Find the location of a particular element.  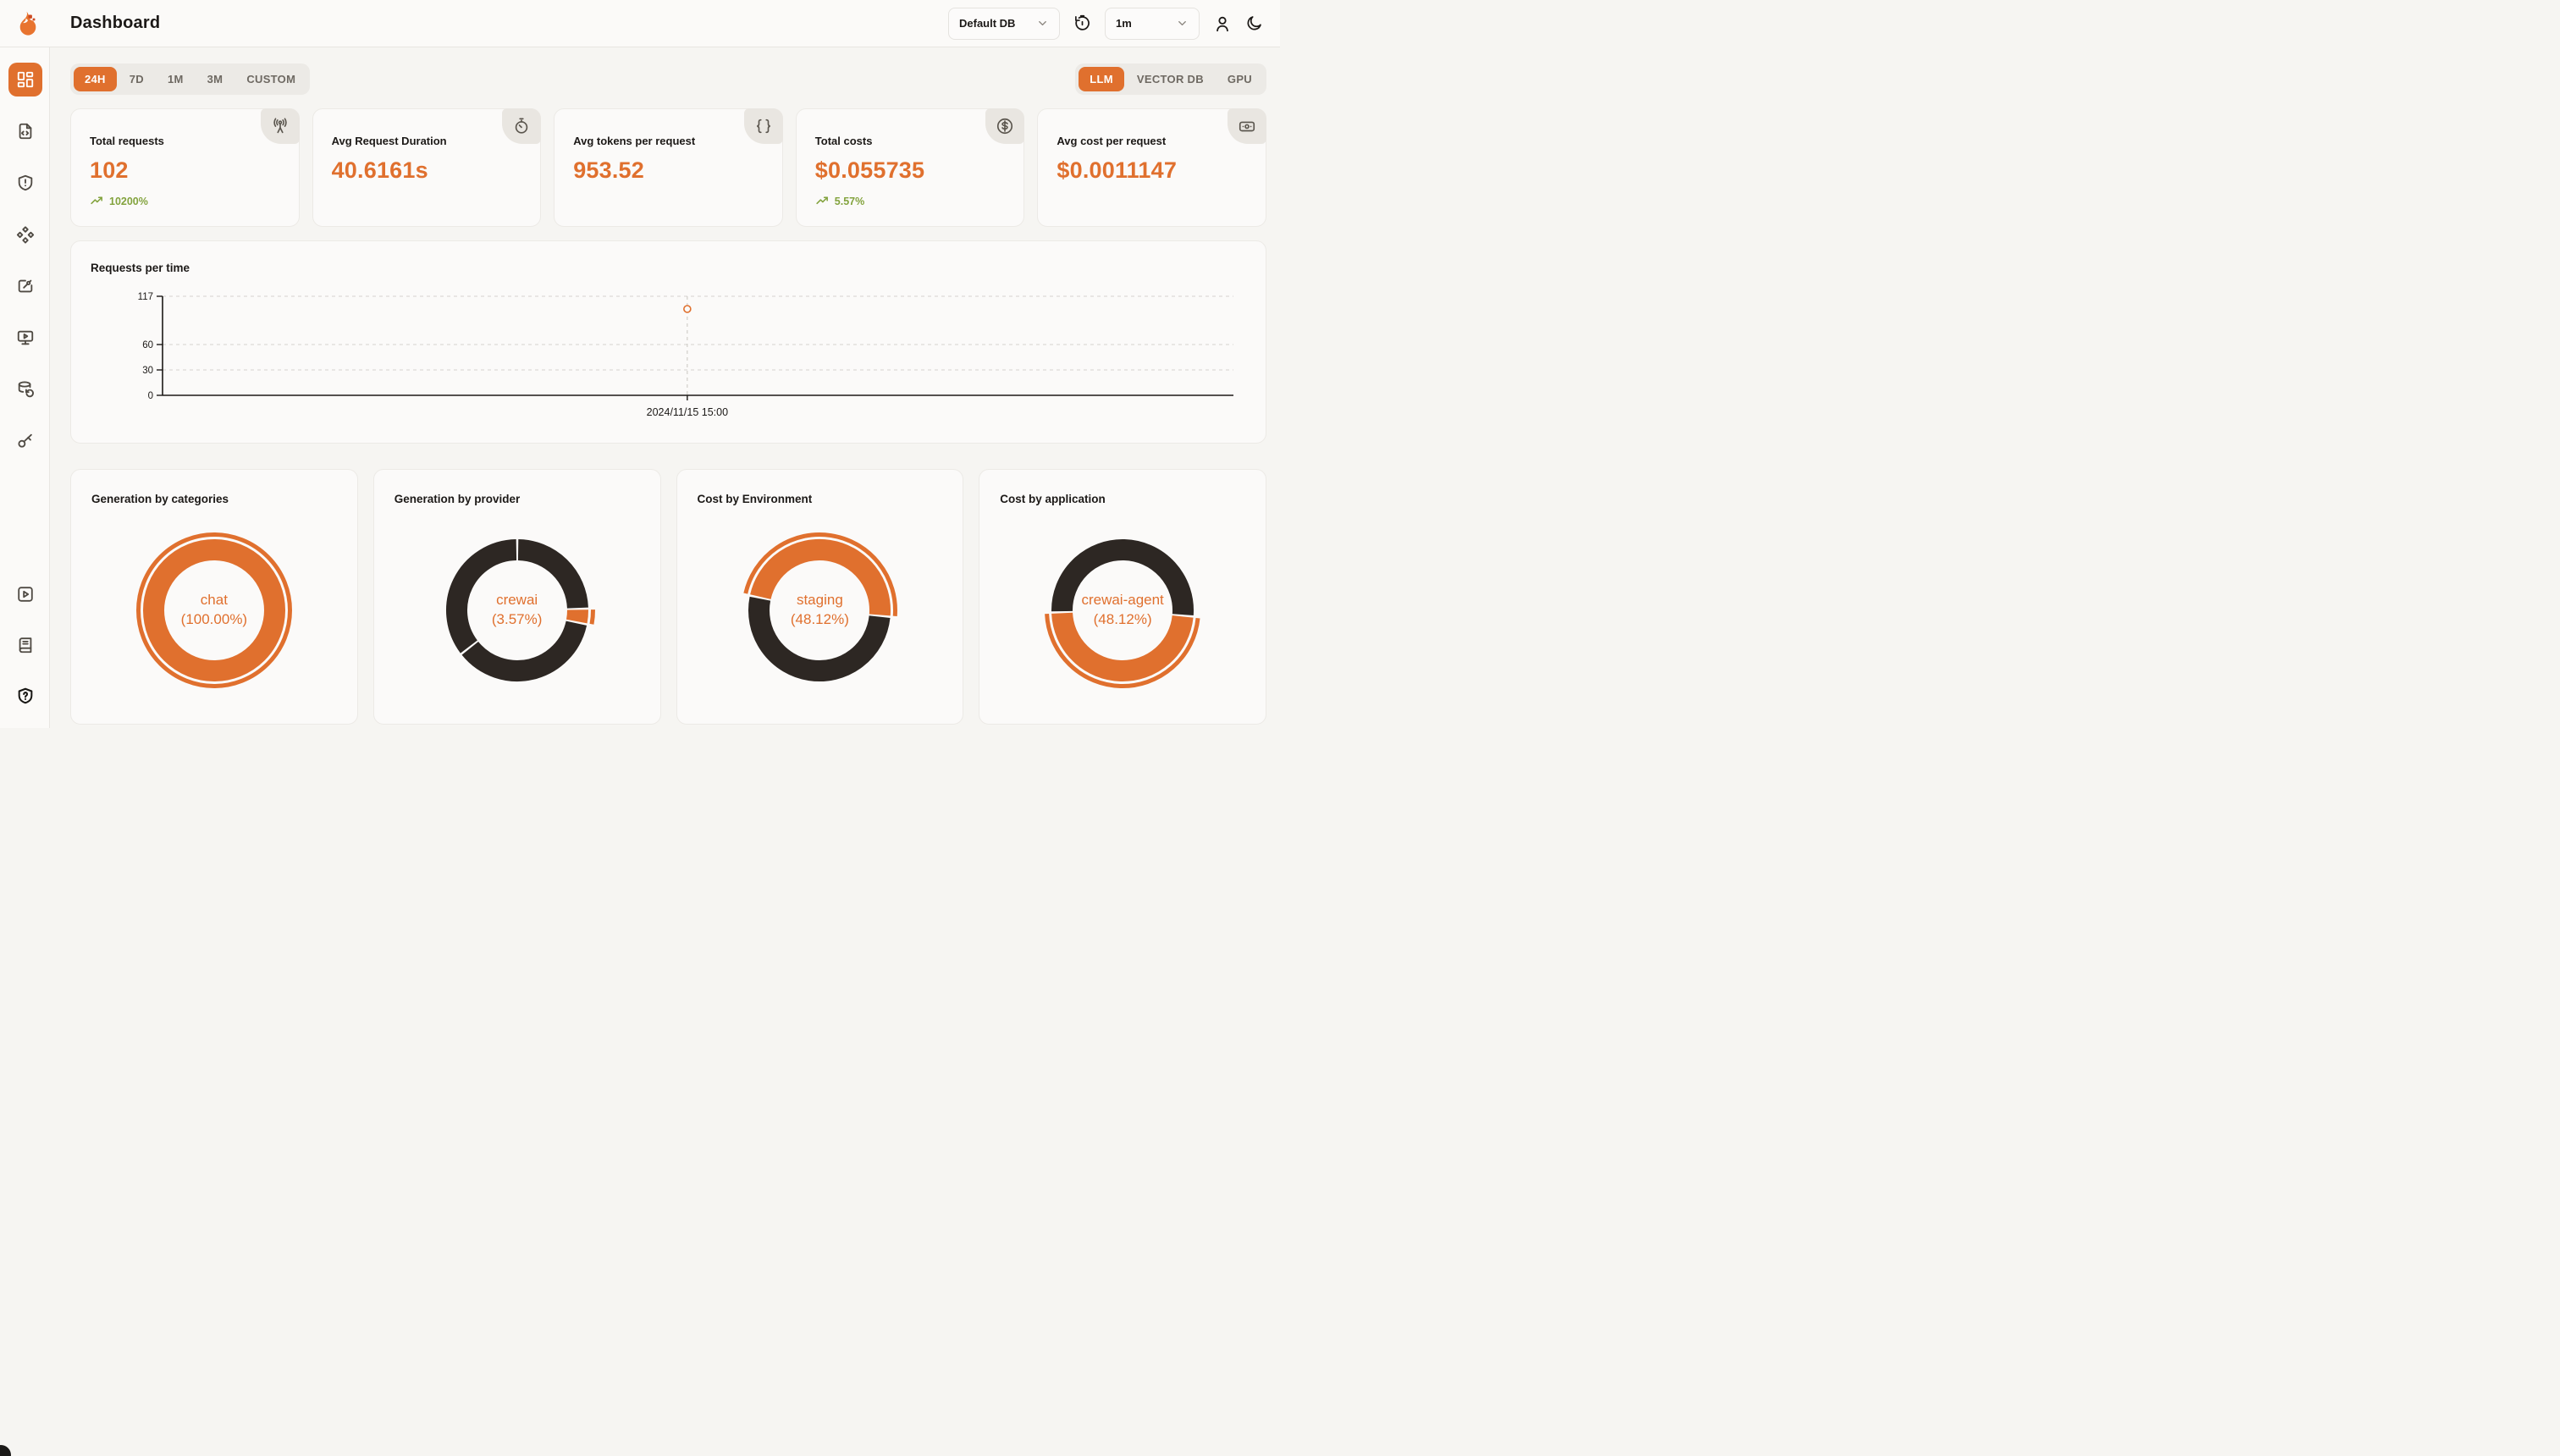

refresh-history-icon is located at coordinates (1082, 23).